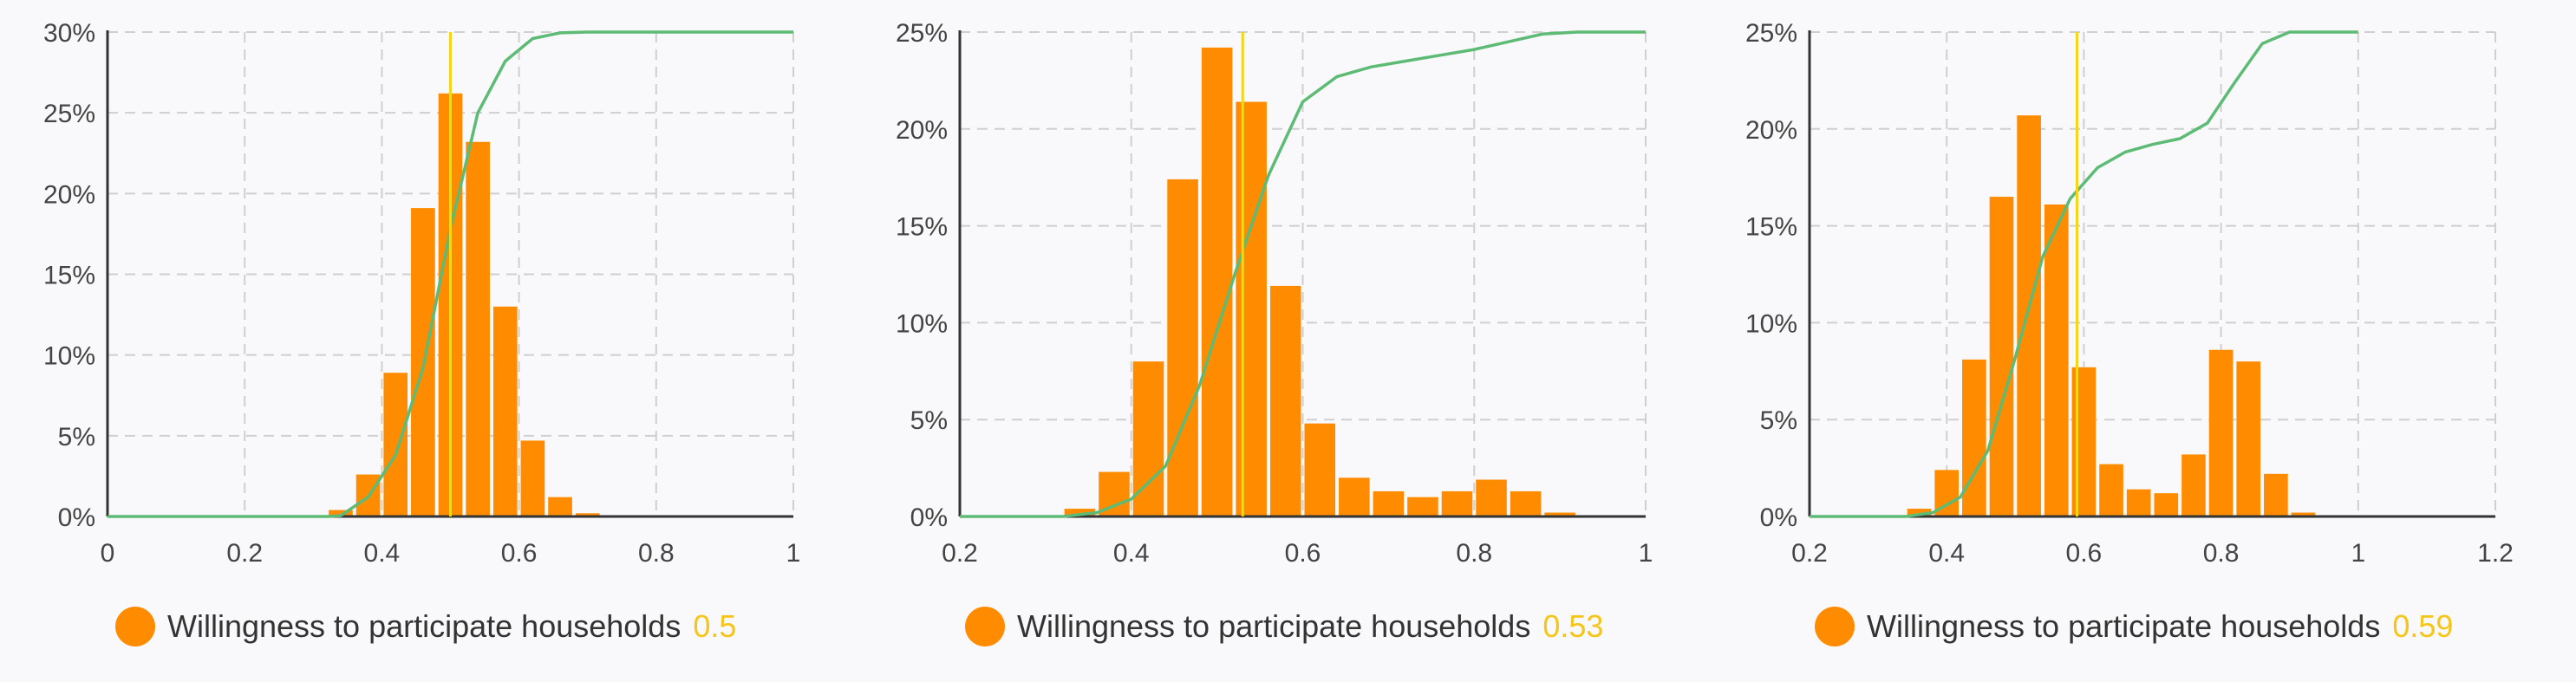 Image resolution: width=2576 pixels, height=682 pixels. Describe the element at coordinates (2423, 626) in the screenshot. I see `legend-value: 0.59` at that location.